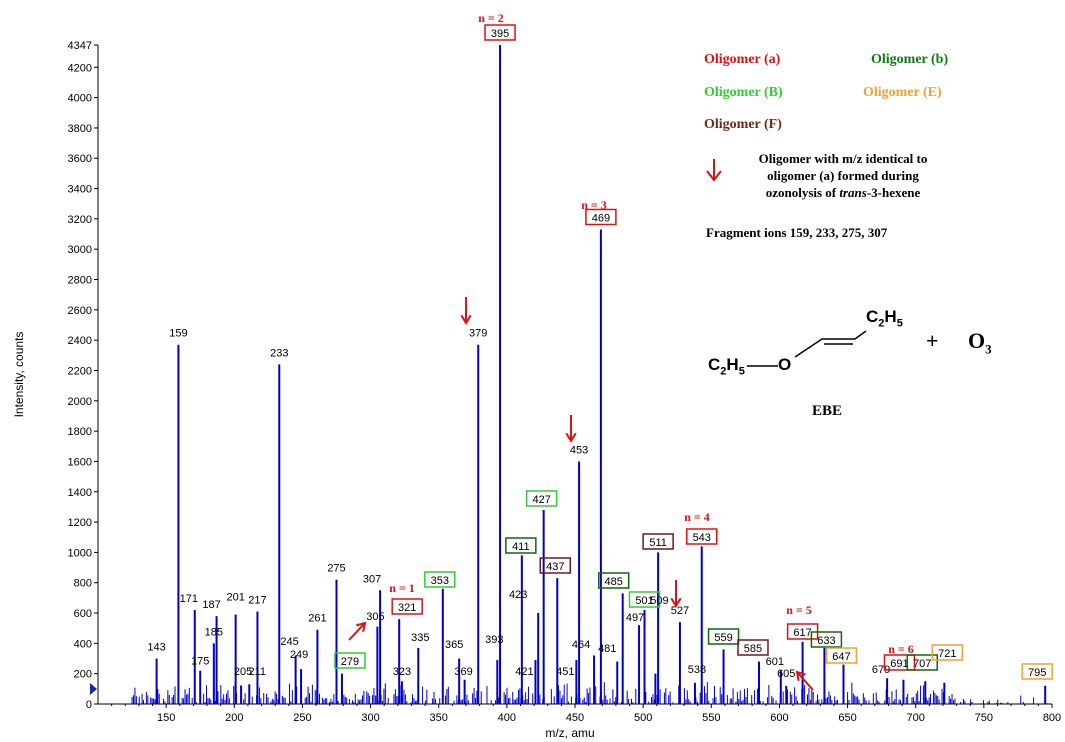 The width and height of the screenshot is (1065, 742). What do you see at coordinates (785, 364) in the screenshot?
I see `oxygen-atom: O` at bounding box center [785, 364].